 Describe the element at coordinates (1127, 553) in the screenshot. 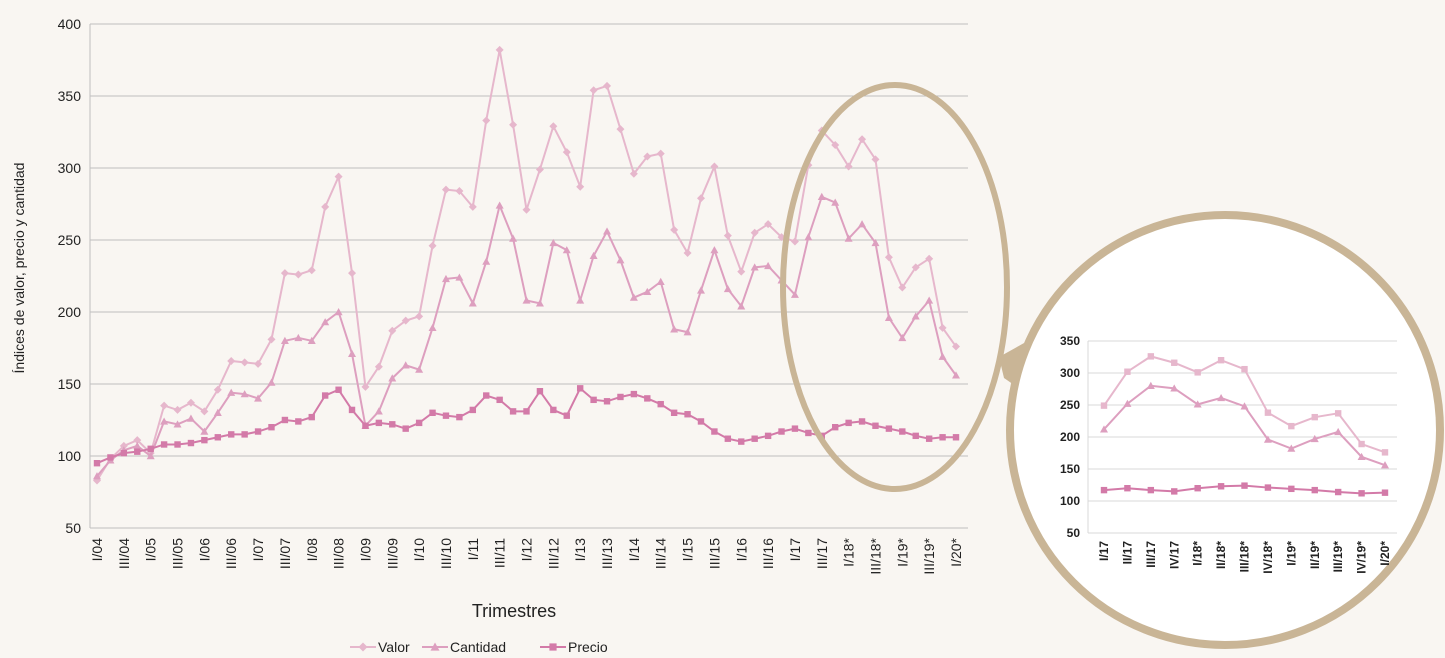

I see `inset-x-tick-label: II/17` at that location.